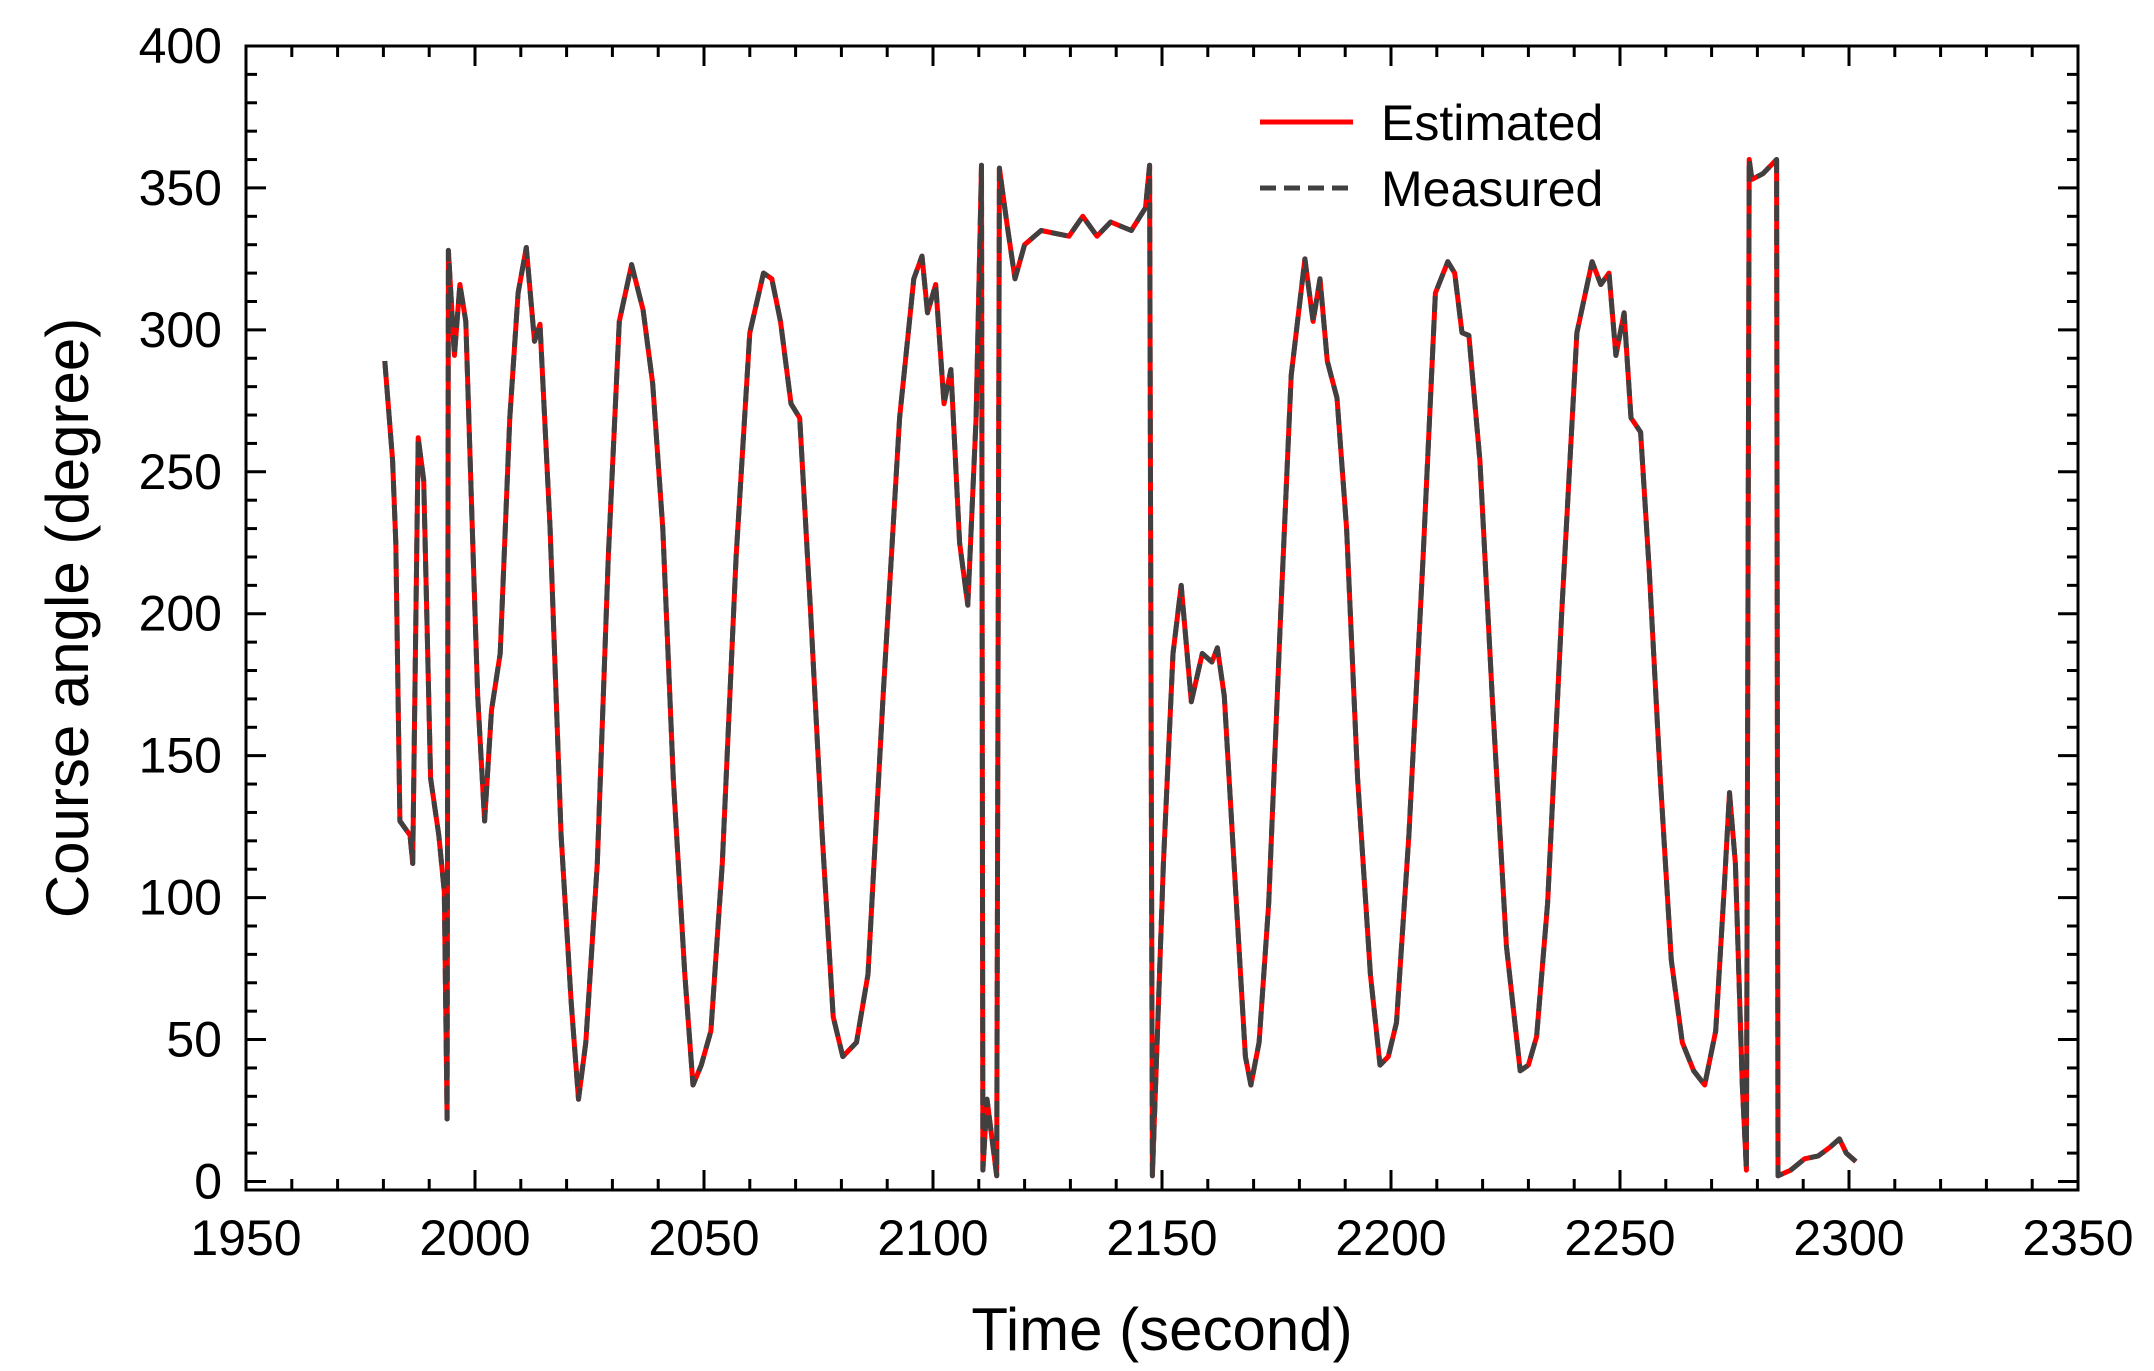 The height and width of the screenshot is (1371, 2154). What do you see at coordinates (180, 614) in the screenshot?
I see `y-tick-label: 200` at bounding box center [180, 614].